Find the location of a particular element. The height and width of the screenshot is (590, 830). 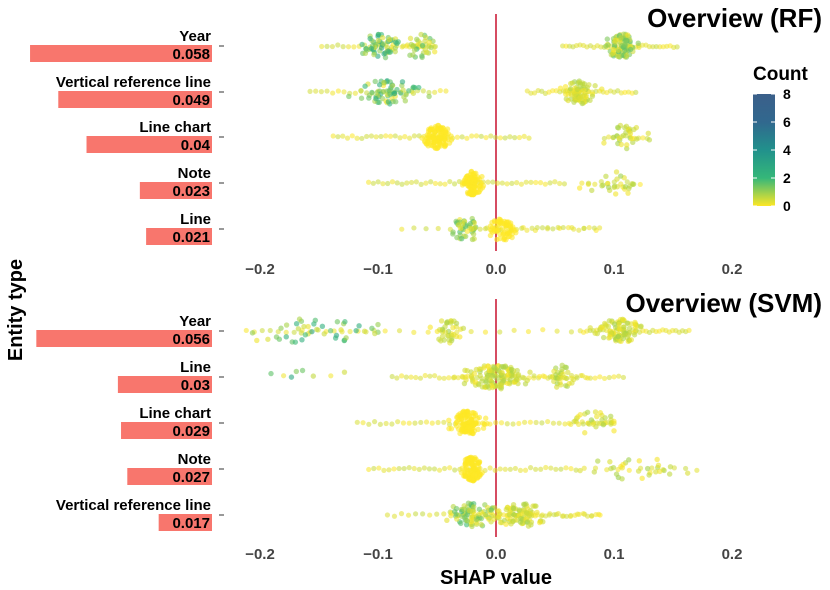

legend-title: Count is located at coordinates (781, 74).